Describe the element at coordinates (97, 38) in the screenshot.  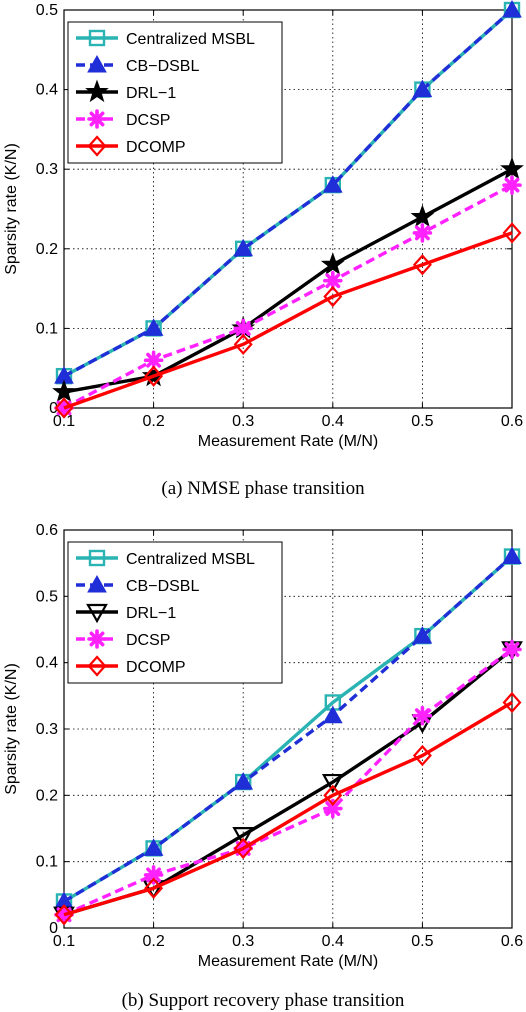
I see `chart-a-legend-marker-centralized-msbl` at that location.